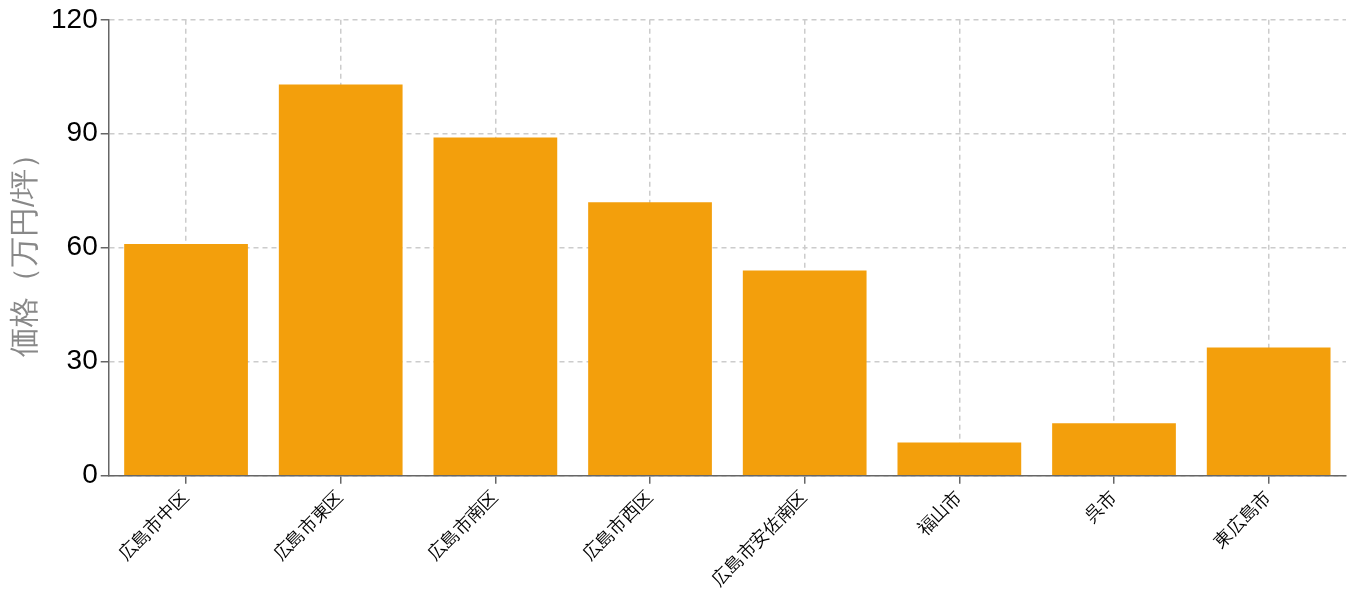 This screenshot has width=1371, height=594. Describe the element at coordinates (74, 18) in the screenshot. I see `y-tick-label: 120` at that location.